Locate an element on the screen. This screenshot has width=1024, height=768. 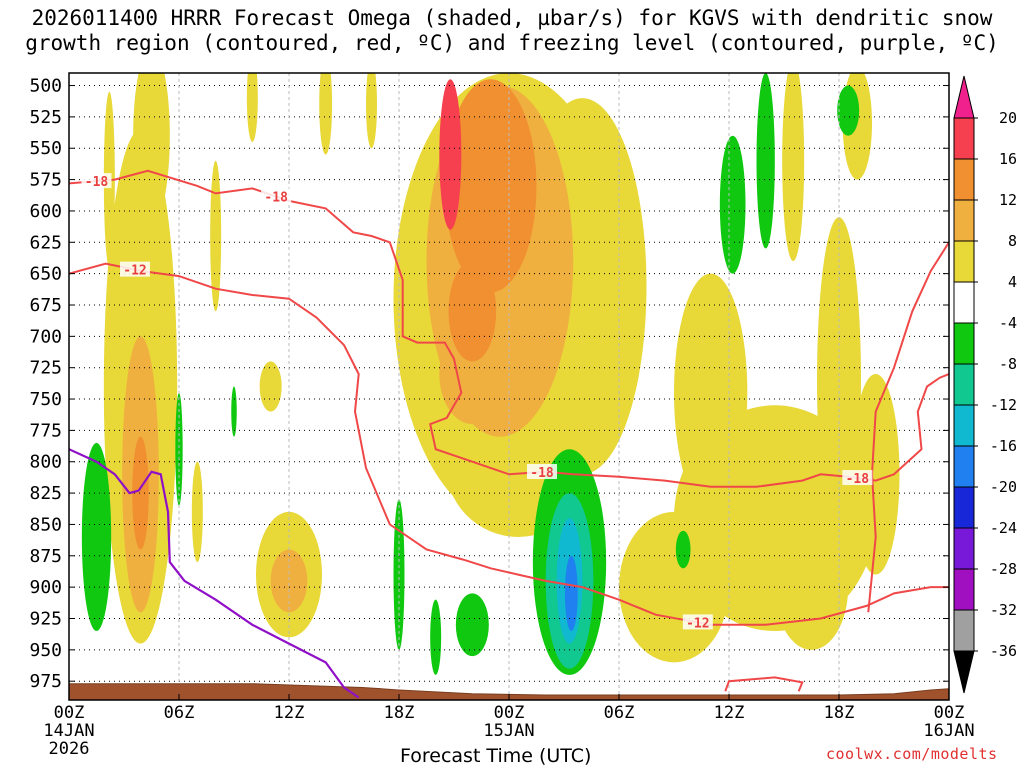
colorbar-label: -20 is located at coordinates (1003, 487).